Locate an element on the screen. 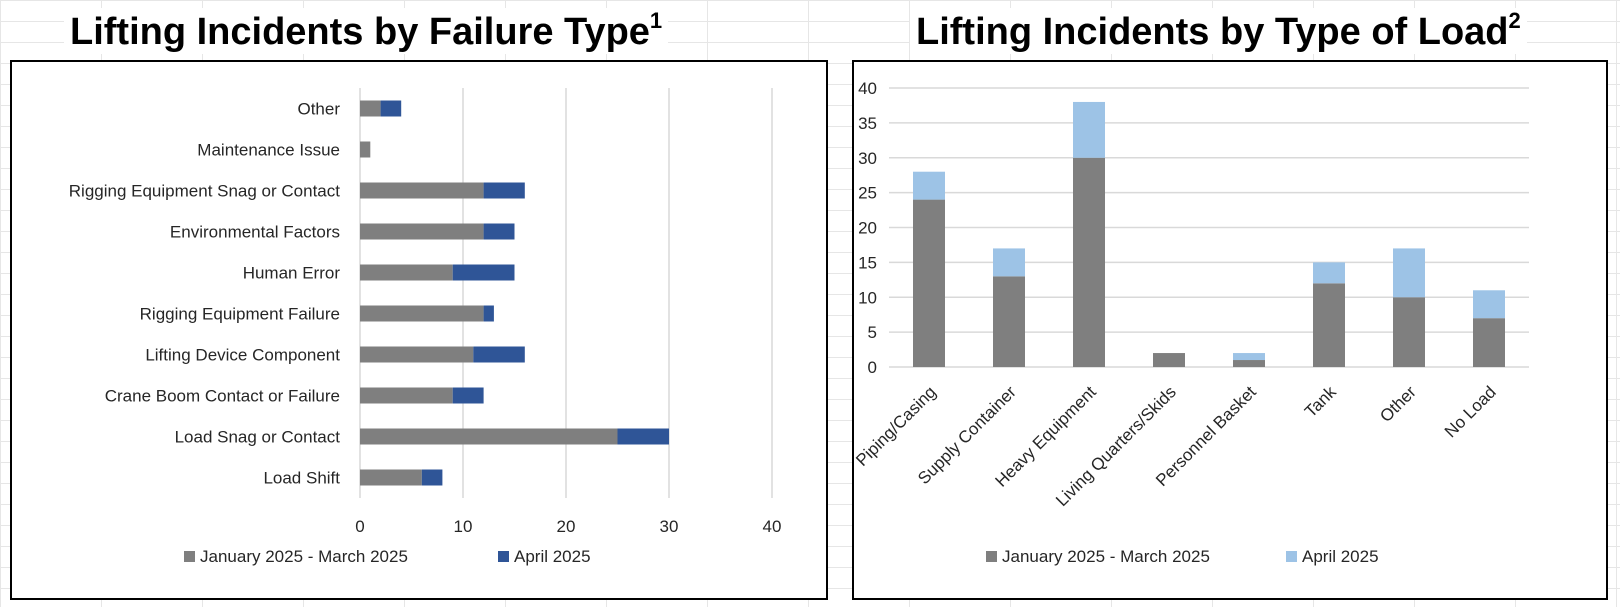 This screenshot has height=607, width=1620. right-chart-title-footnote: 2 is located at coordinates (1514, 20).